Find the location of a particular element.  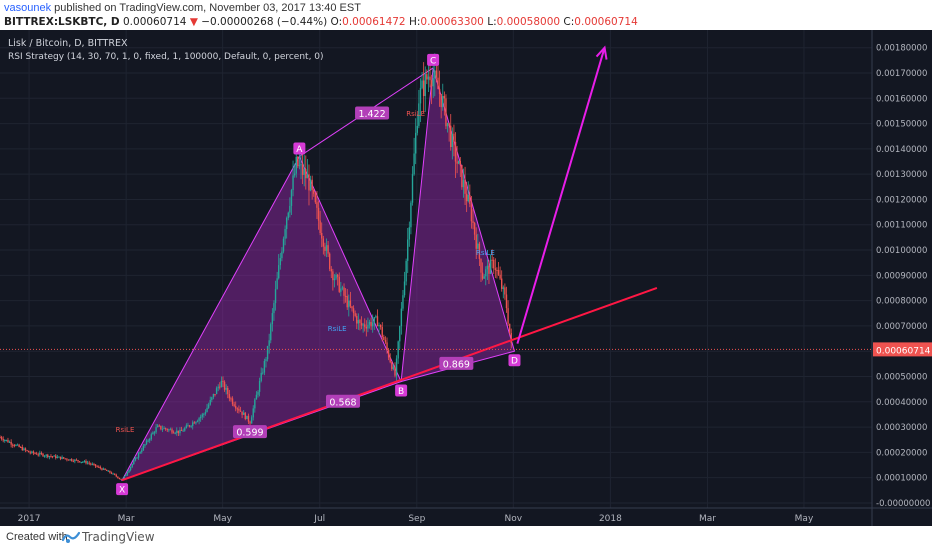

y-tick-label: 0.00080000 is located at coordinates (901, 302).